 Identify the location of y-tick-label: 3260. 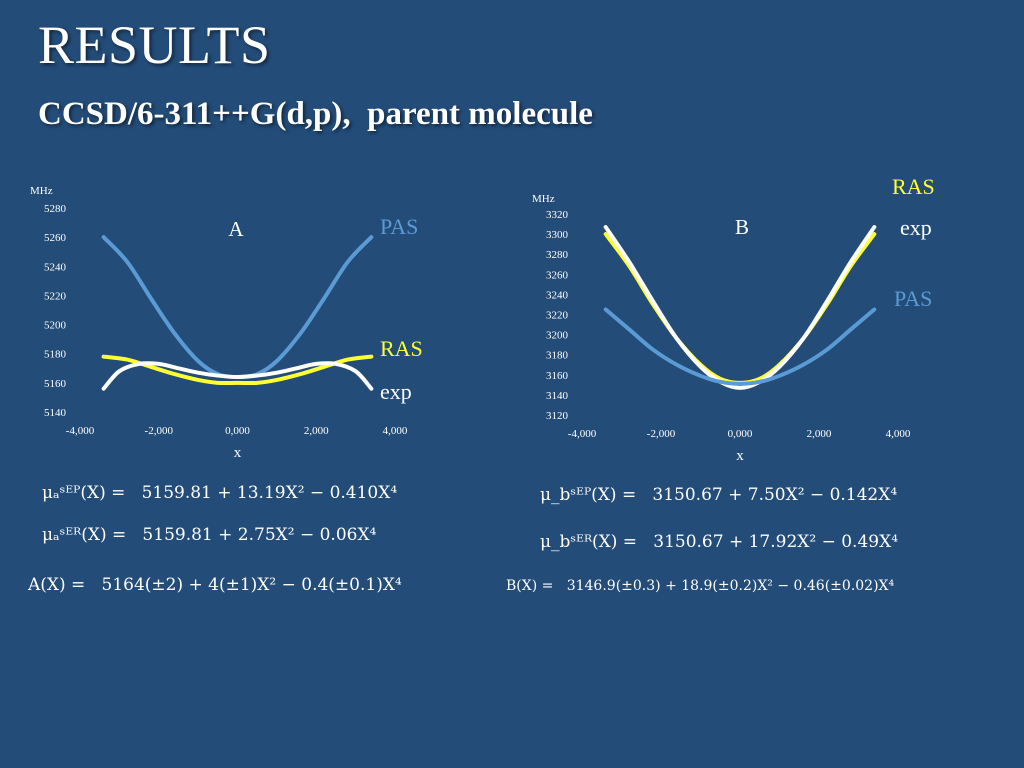
(557, 275).